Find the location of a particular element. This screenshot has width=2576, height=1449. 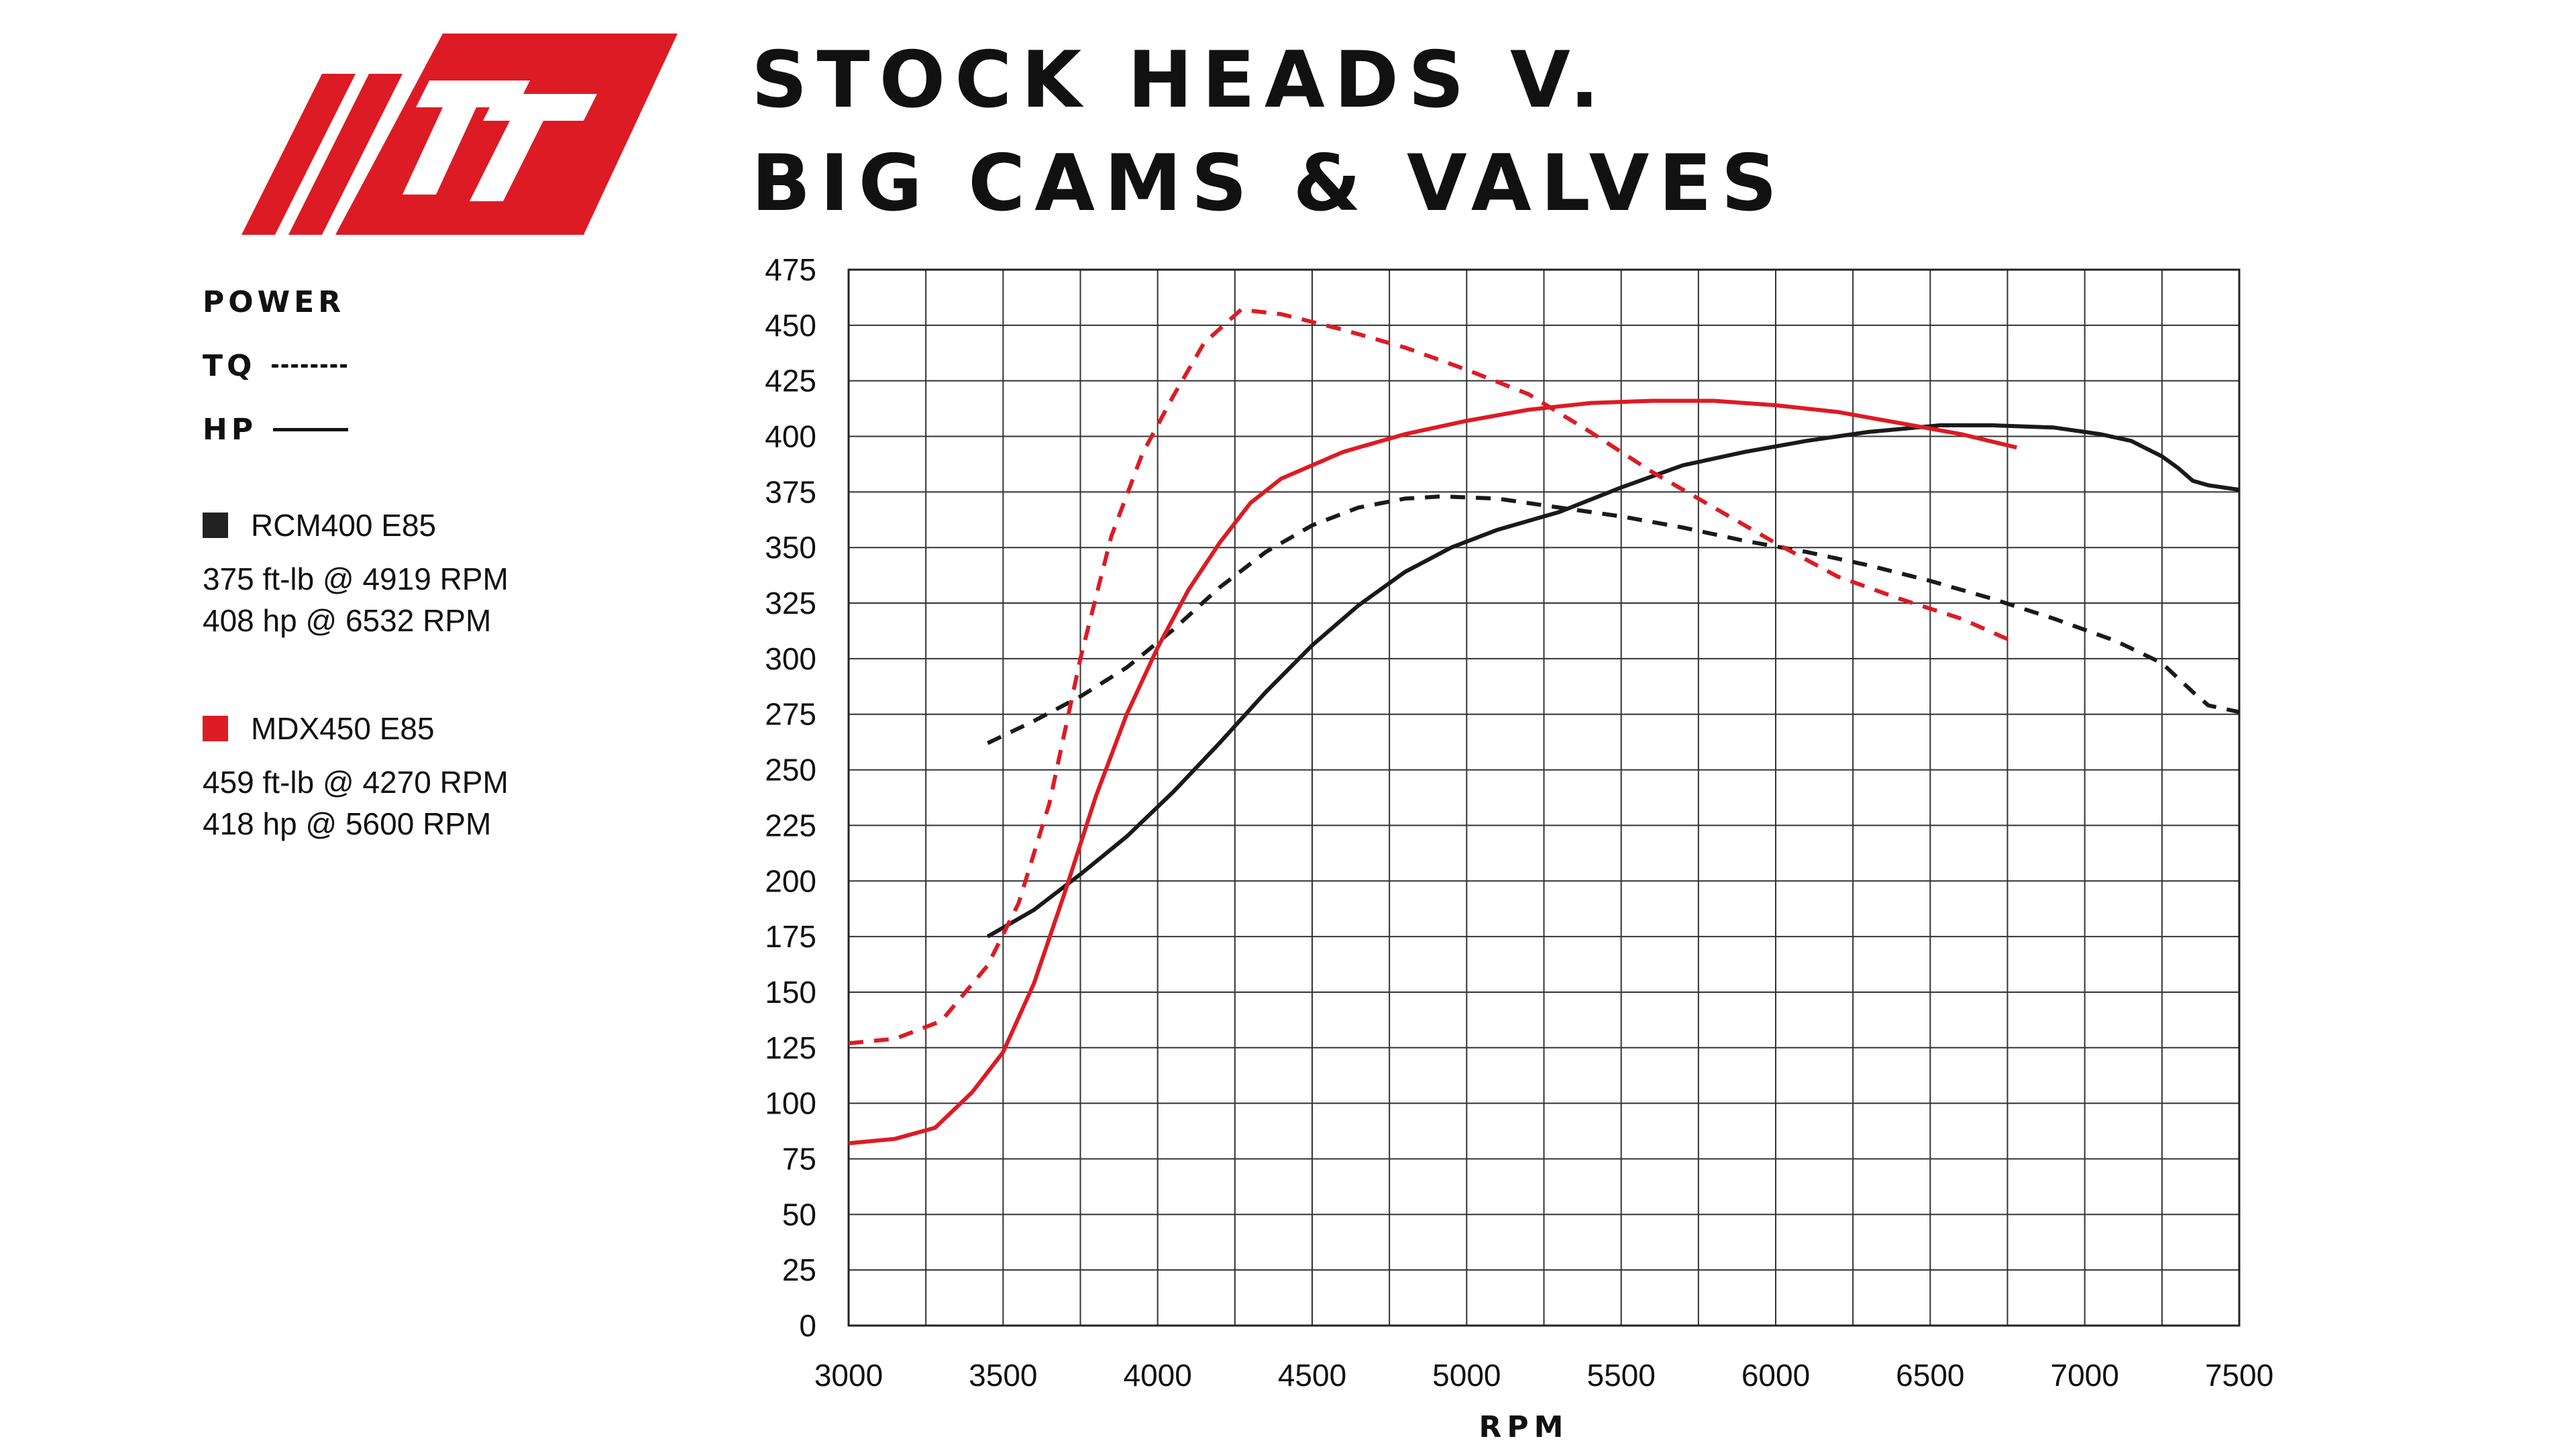

series-name: RCM400 E85 is located at coordinates (344, 525).